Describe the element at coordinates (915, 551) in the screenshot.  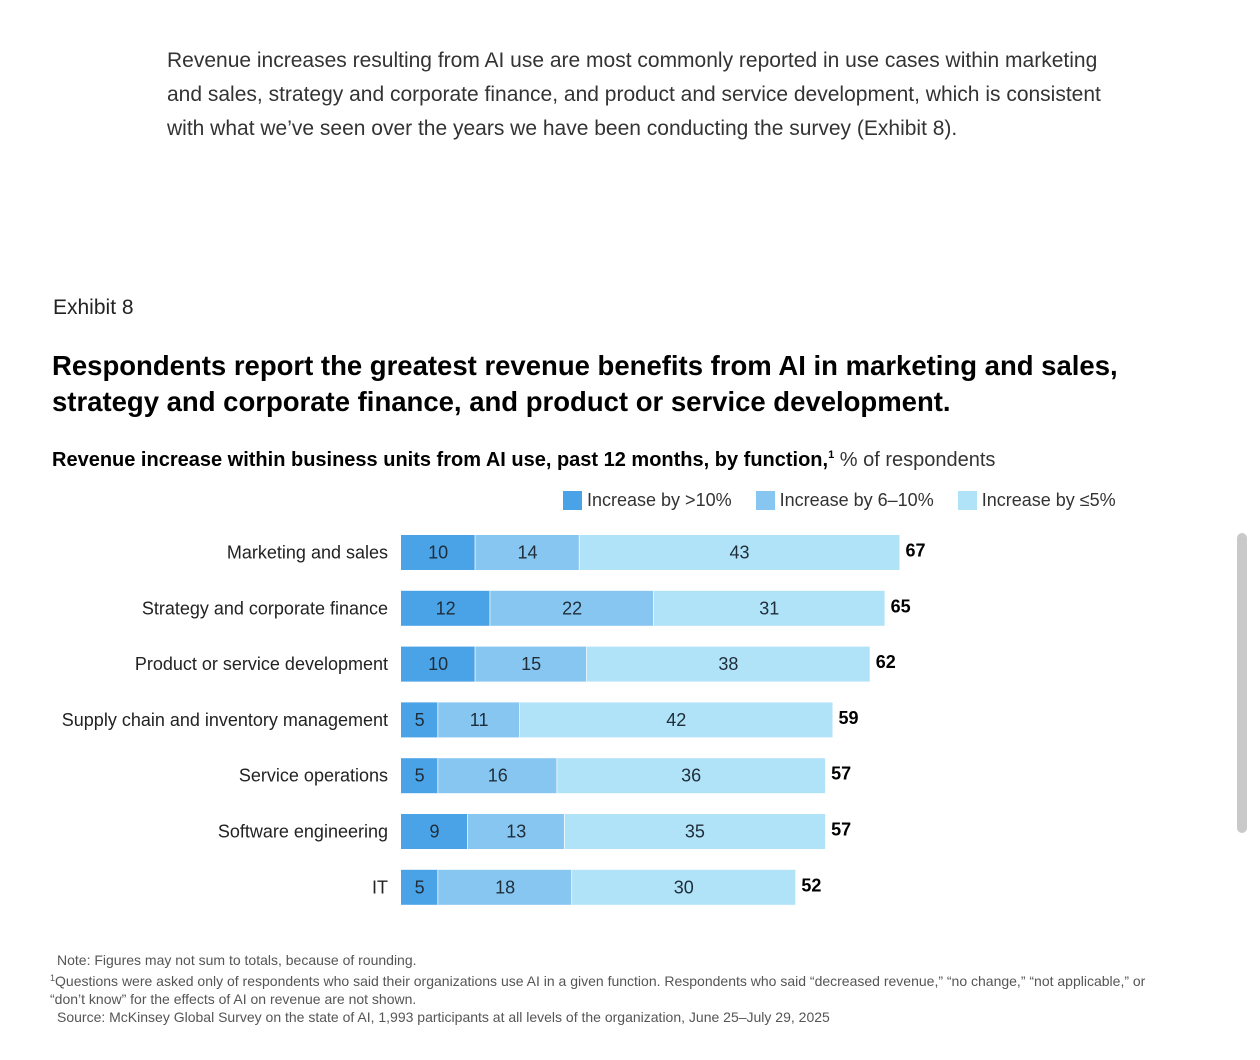
I see `bar-total-marketing-and-sales: 67` at that location.